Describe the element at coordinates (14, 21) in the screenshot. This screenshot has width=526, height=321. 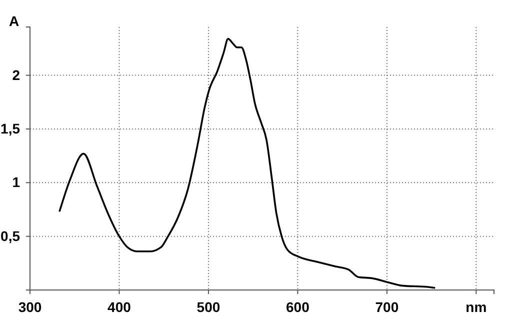
I see `y-axis-title: A` at that location.